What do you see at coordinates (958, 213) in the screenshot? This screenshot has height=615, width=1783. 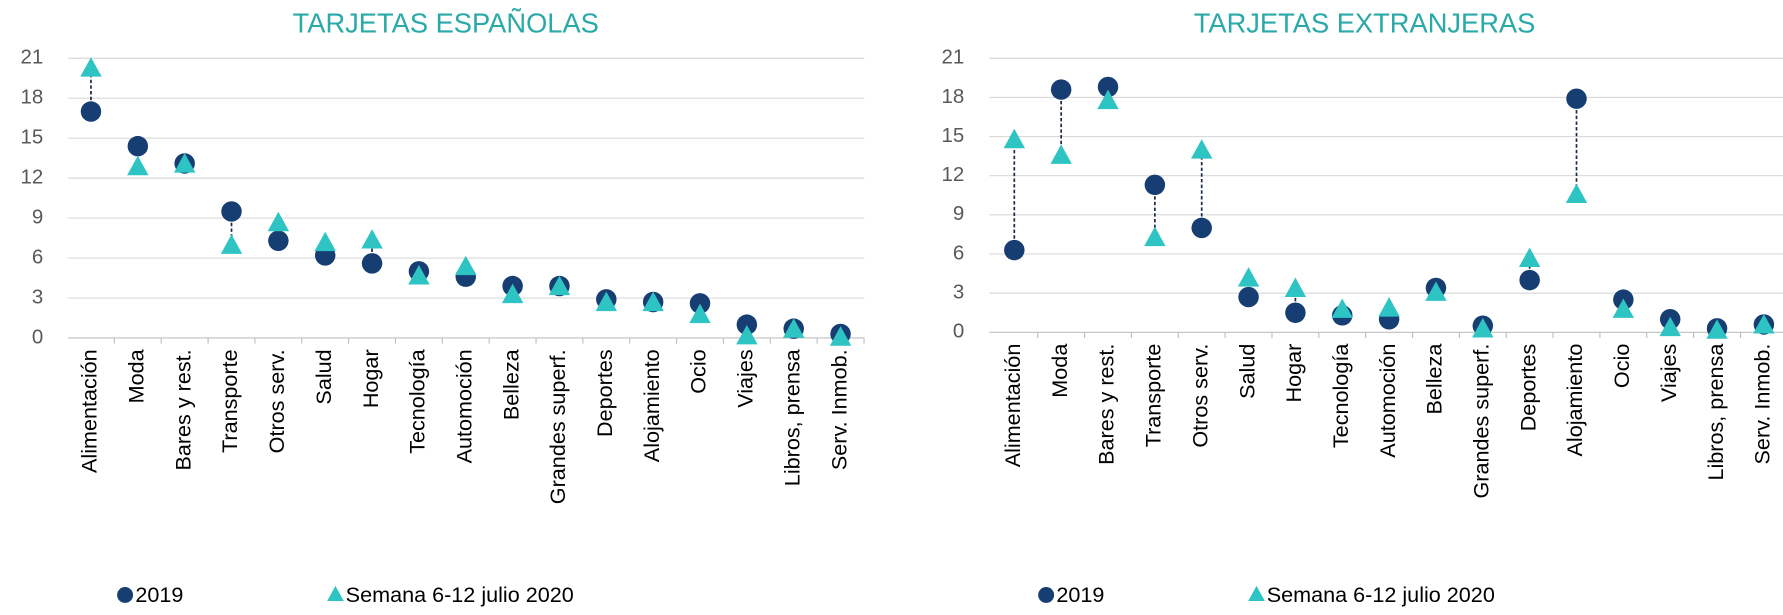 I see `y-tick-label: 9` at bounding box center [958, 213].